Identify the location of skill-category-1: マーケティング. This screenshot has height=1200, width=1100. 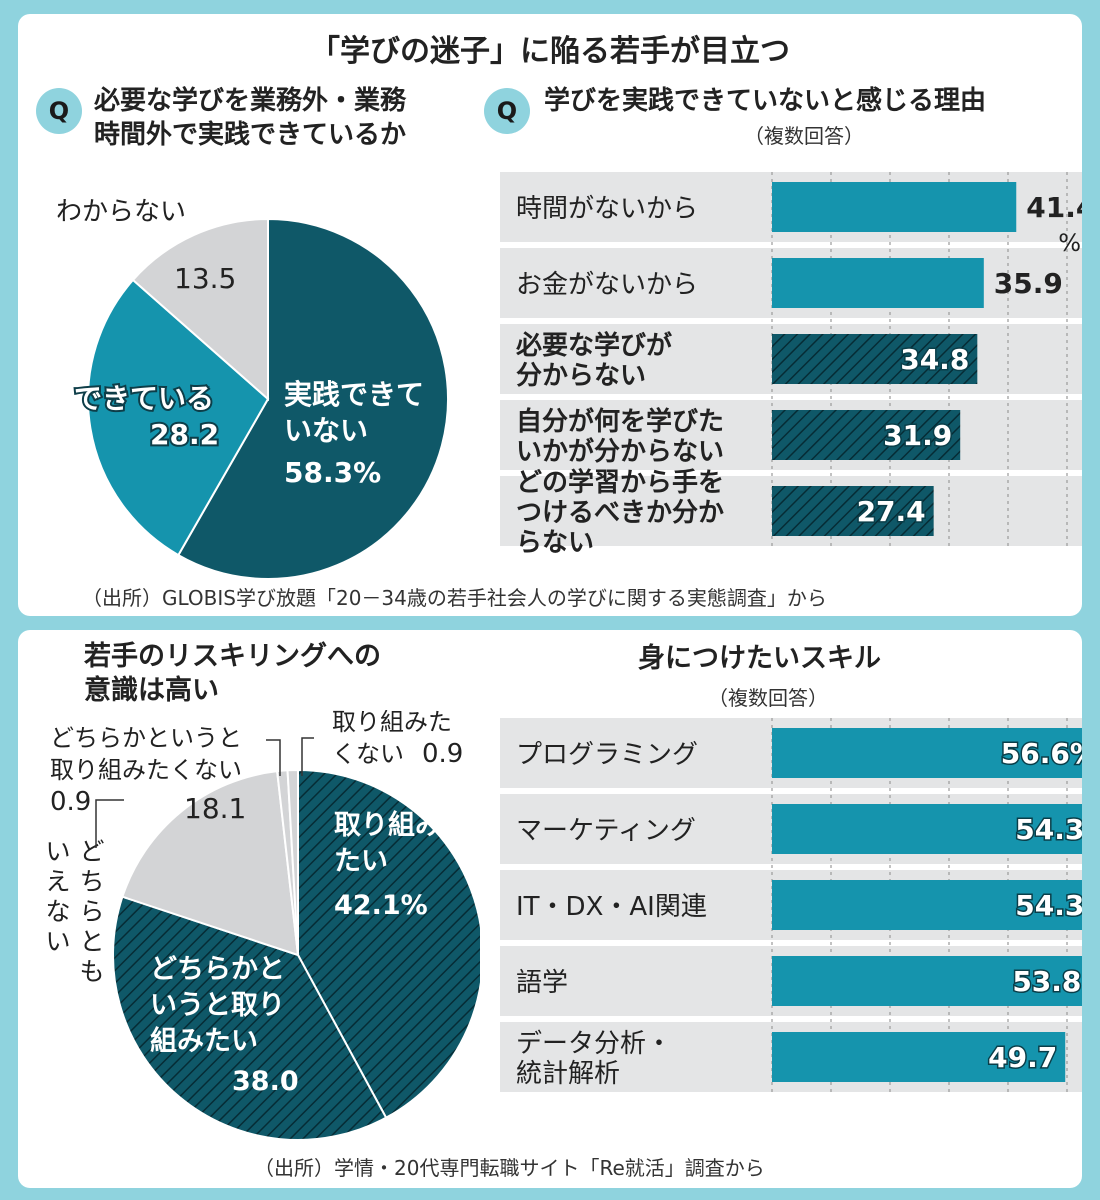
(606, 831).